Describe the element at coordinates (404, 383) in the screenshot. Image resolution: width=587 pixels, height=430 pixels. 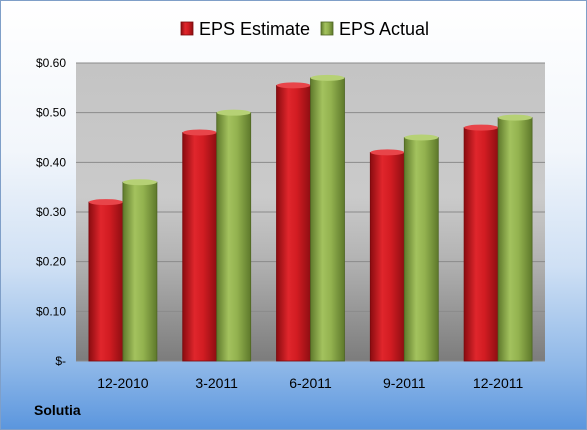
I see `x-tick-label: 9-2011` at that location.